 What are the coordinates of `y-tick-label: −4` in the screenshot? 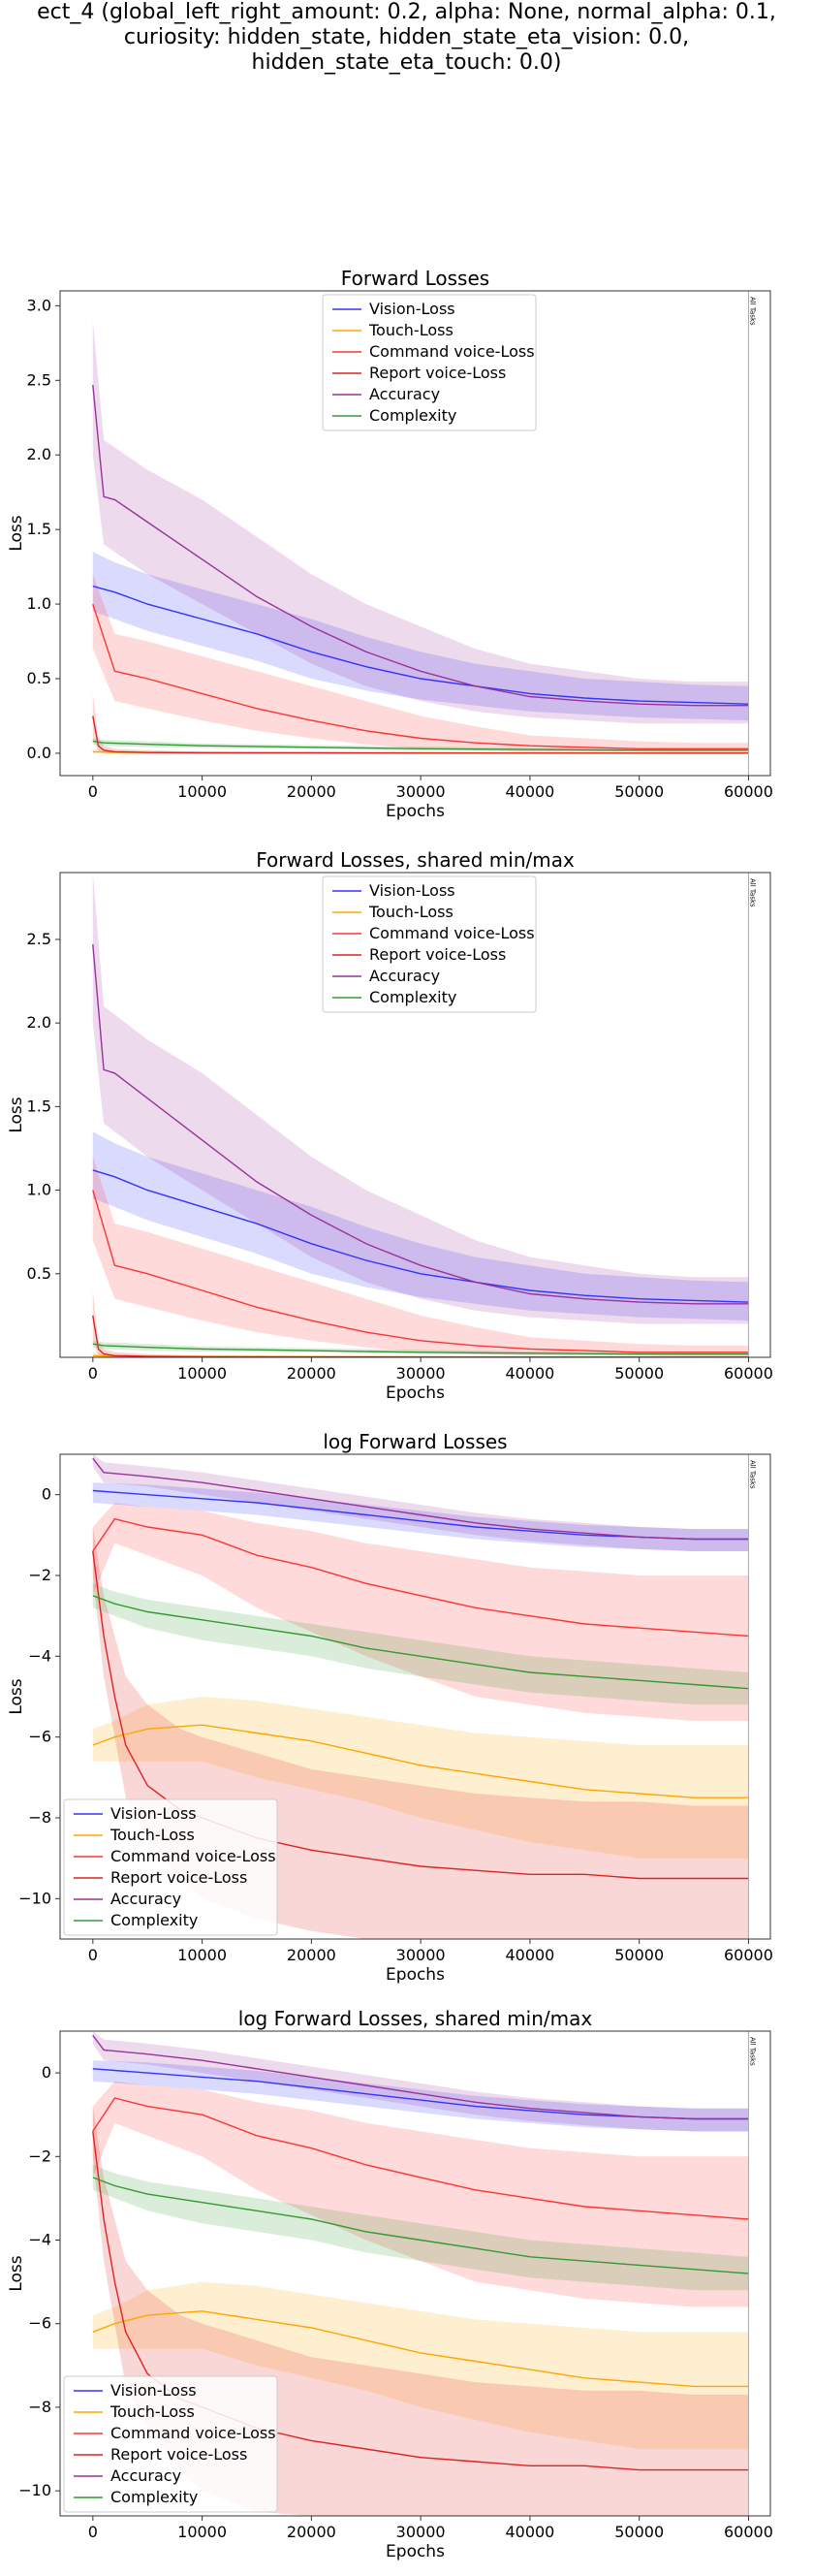 It's located at (39, 1655).